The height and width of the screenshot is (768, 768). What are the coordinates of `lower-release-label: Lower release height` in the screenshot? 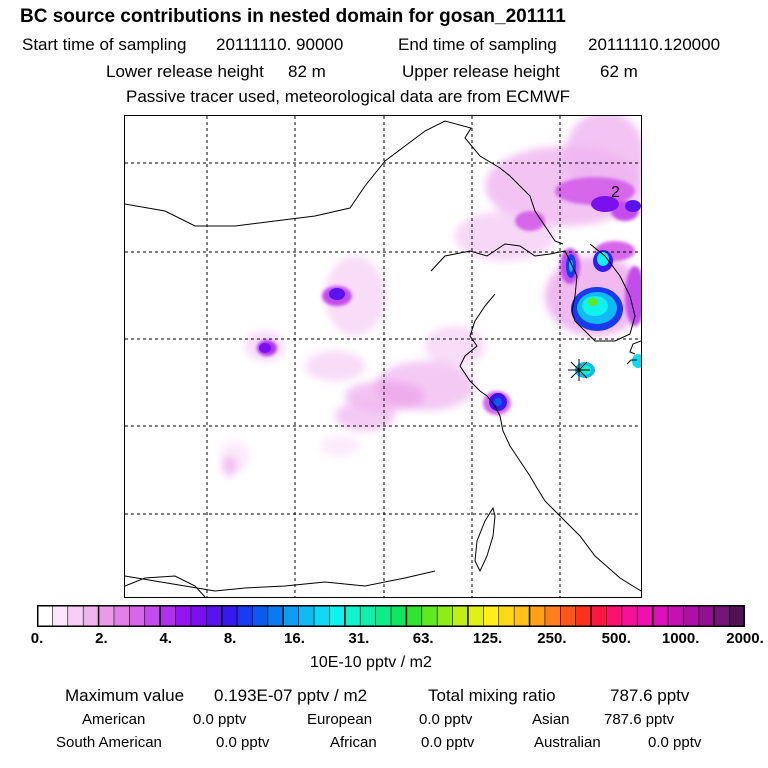 It's located at (185, 71).